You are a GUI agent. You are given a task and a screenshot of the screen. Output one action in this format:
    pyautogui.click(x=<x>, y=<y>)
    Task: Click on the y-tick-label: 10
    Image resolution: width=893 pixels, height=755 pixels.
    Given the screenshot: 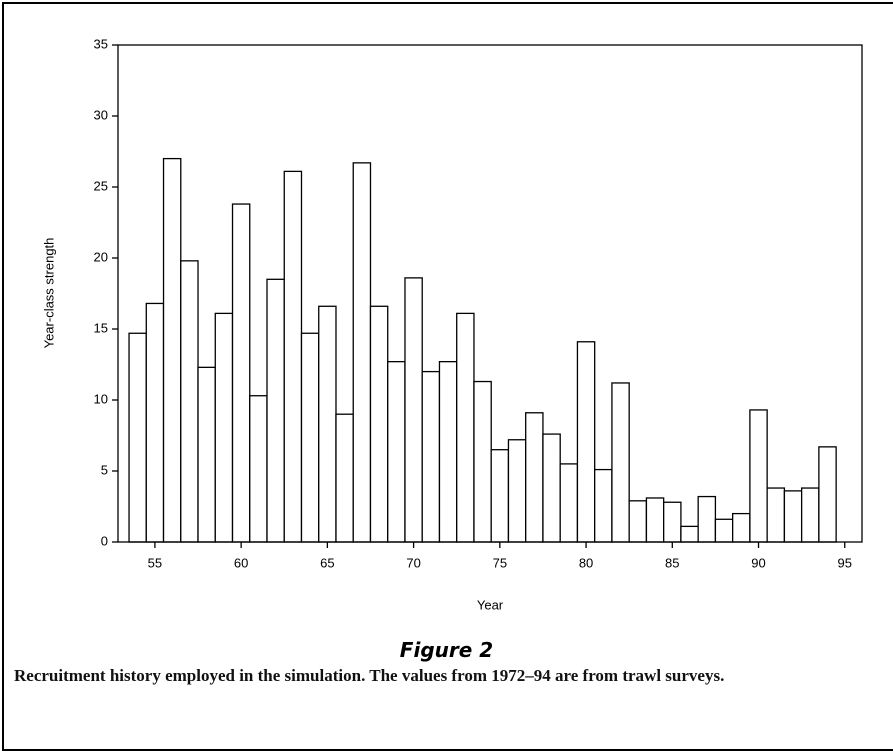 What is the action you would take?
    pyautogui.click(x=101, y=398)
    